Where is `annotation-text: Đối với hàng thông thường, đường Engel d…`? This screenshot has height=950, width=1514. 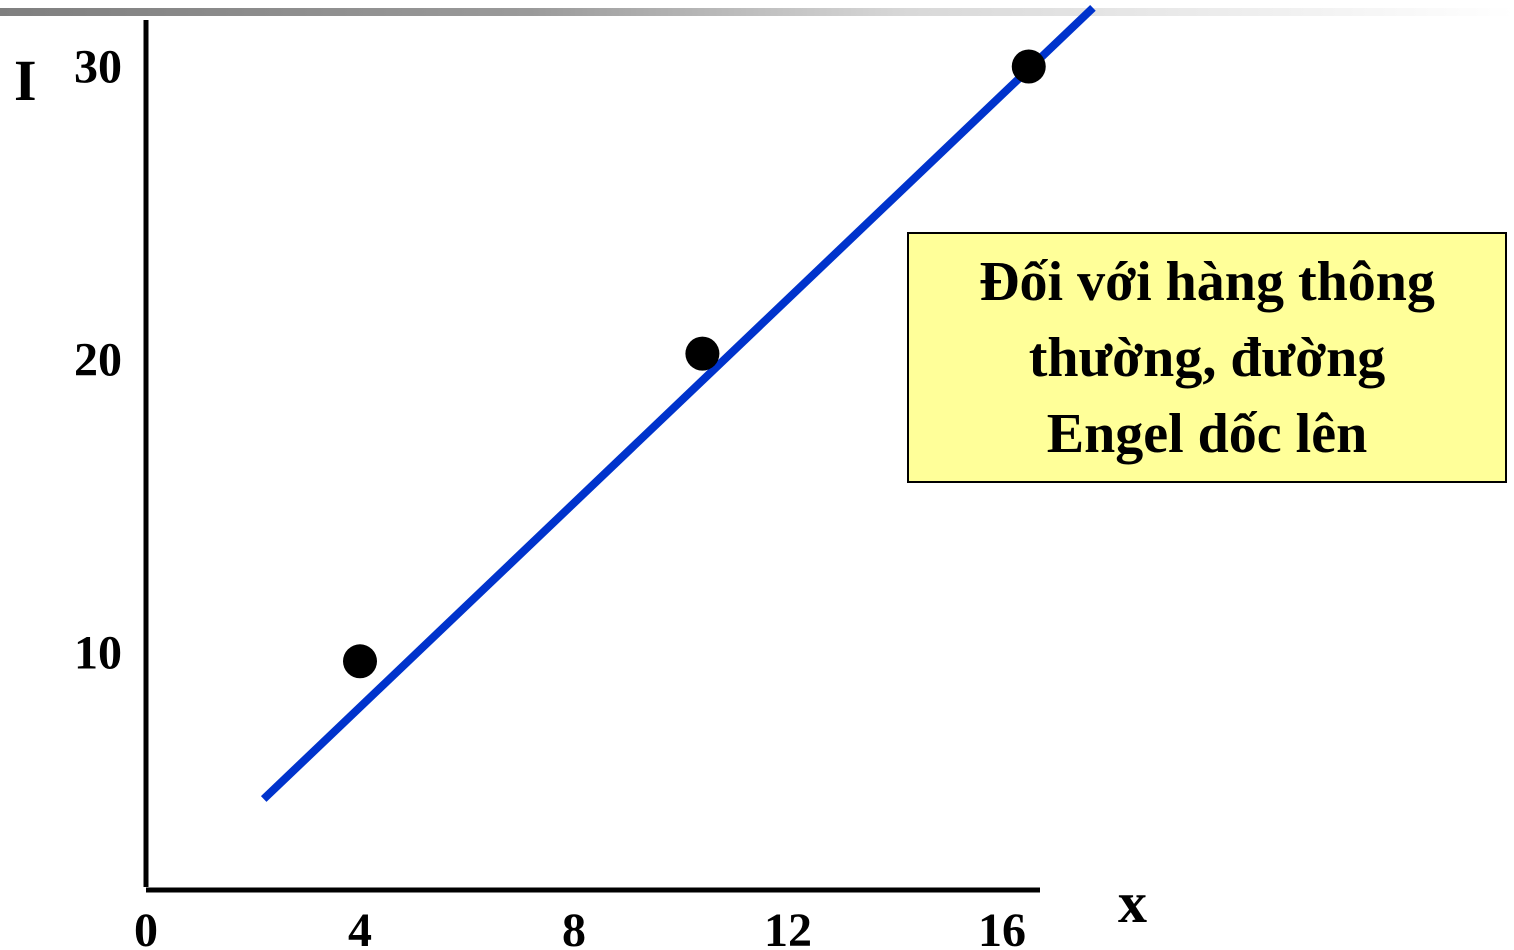
annotation-text: Đối với hàng thông thường, đường Engel d… is located at coordinates (1207, 358).